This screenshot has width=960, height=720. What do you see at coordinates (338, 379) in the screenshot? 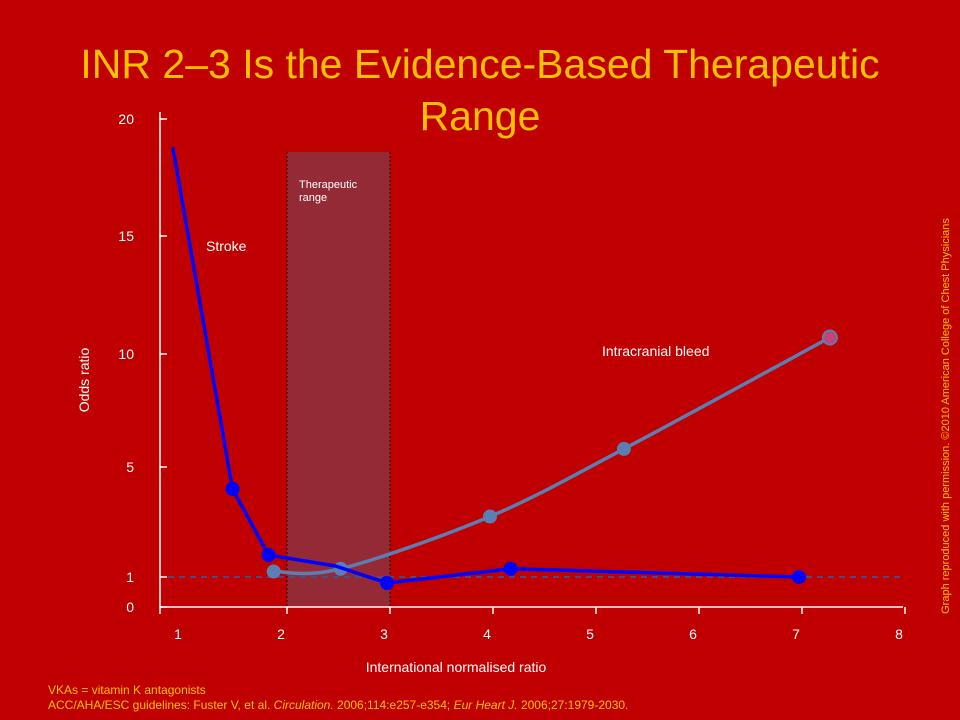
I see `therapeutic-range-band` at bounding box center [338, 379].